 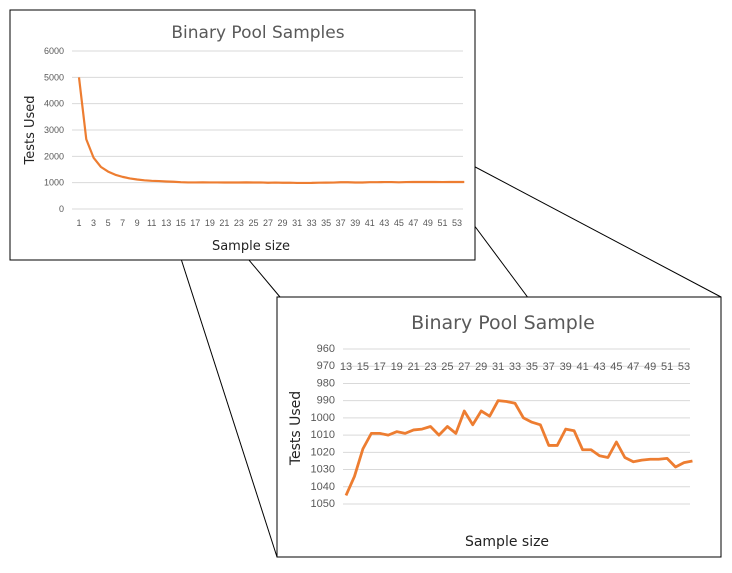 What do you see at coordinates (54, 104) in the screenshot?
I see `y-tick-label: 4000` at bounding box center [54, 104].